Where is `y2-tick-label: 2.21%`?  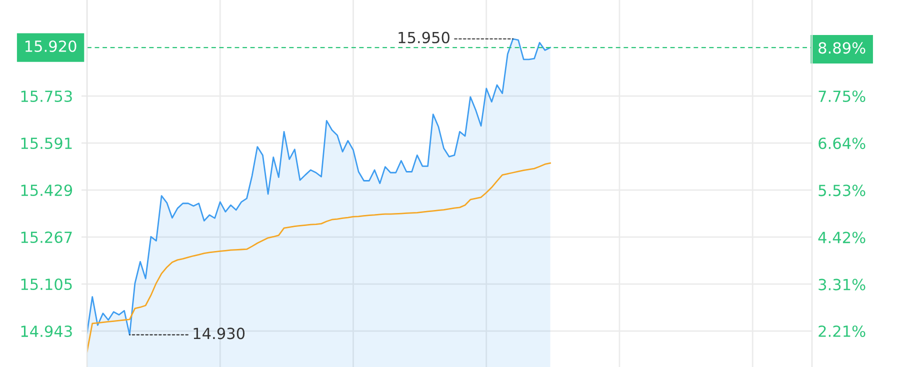
y2-tick-label: 2.21% is located at coordinates (842, 331).